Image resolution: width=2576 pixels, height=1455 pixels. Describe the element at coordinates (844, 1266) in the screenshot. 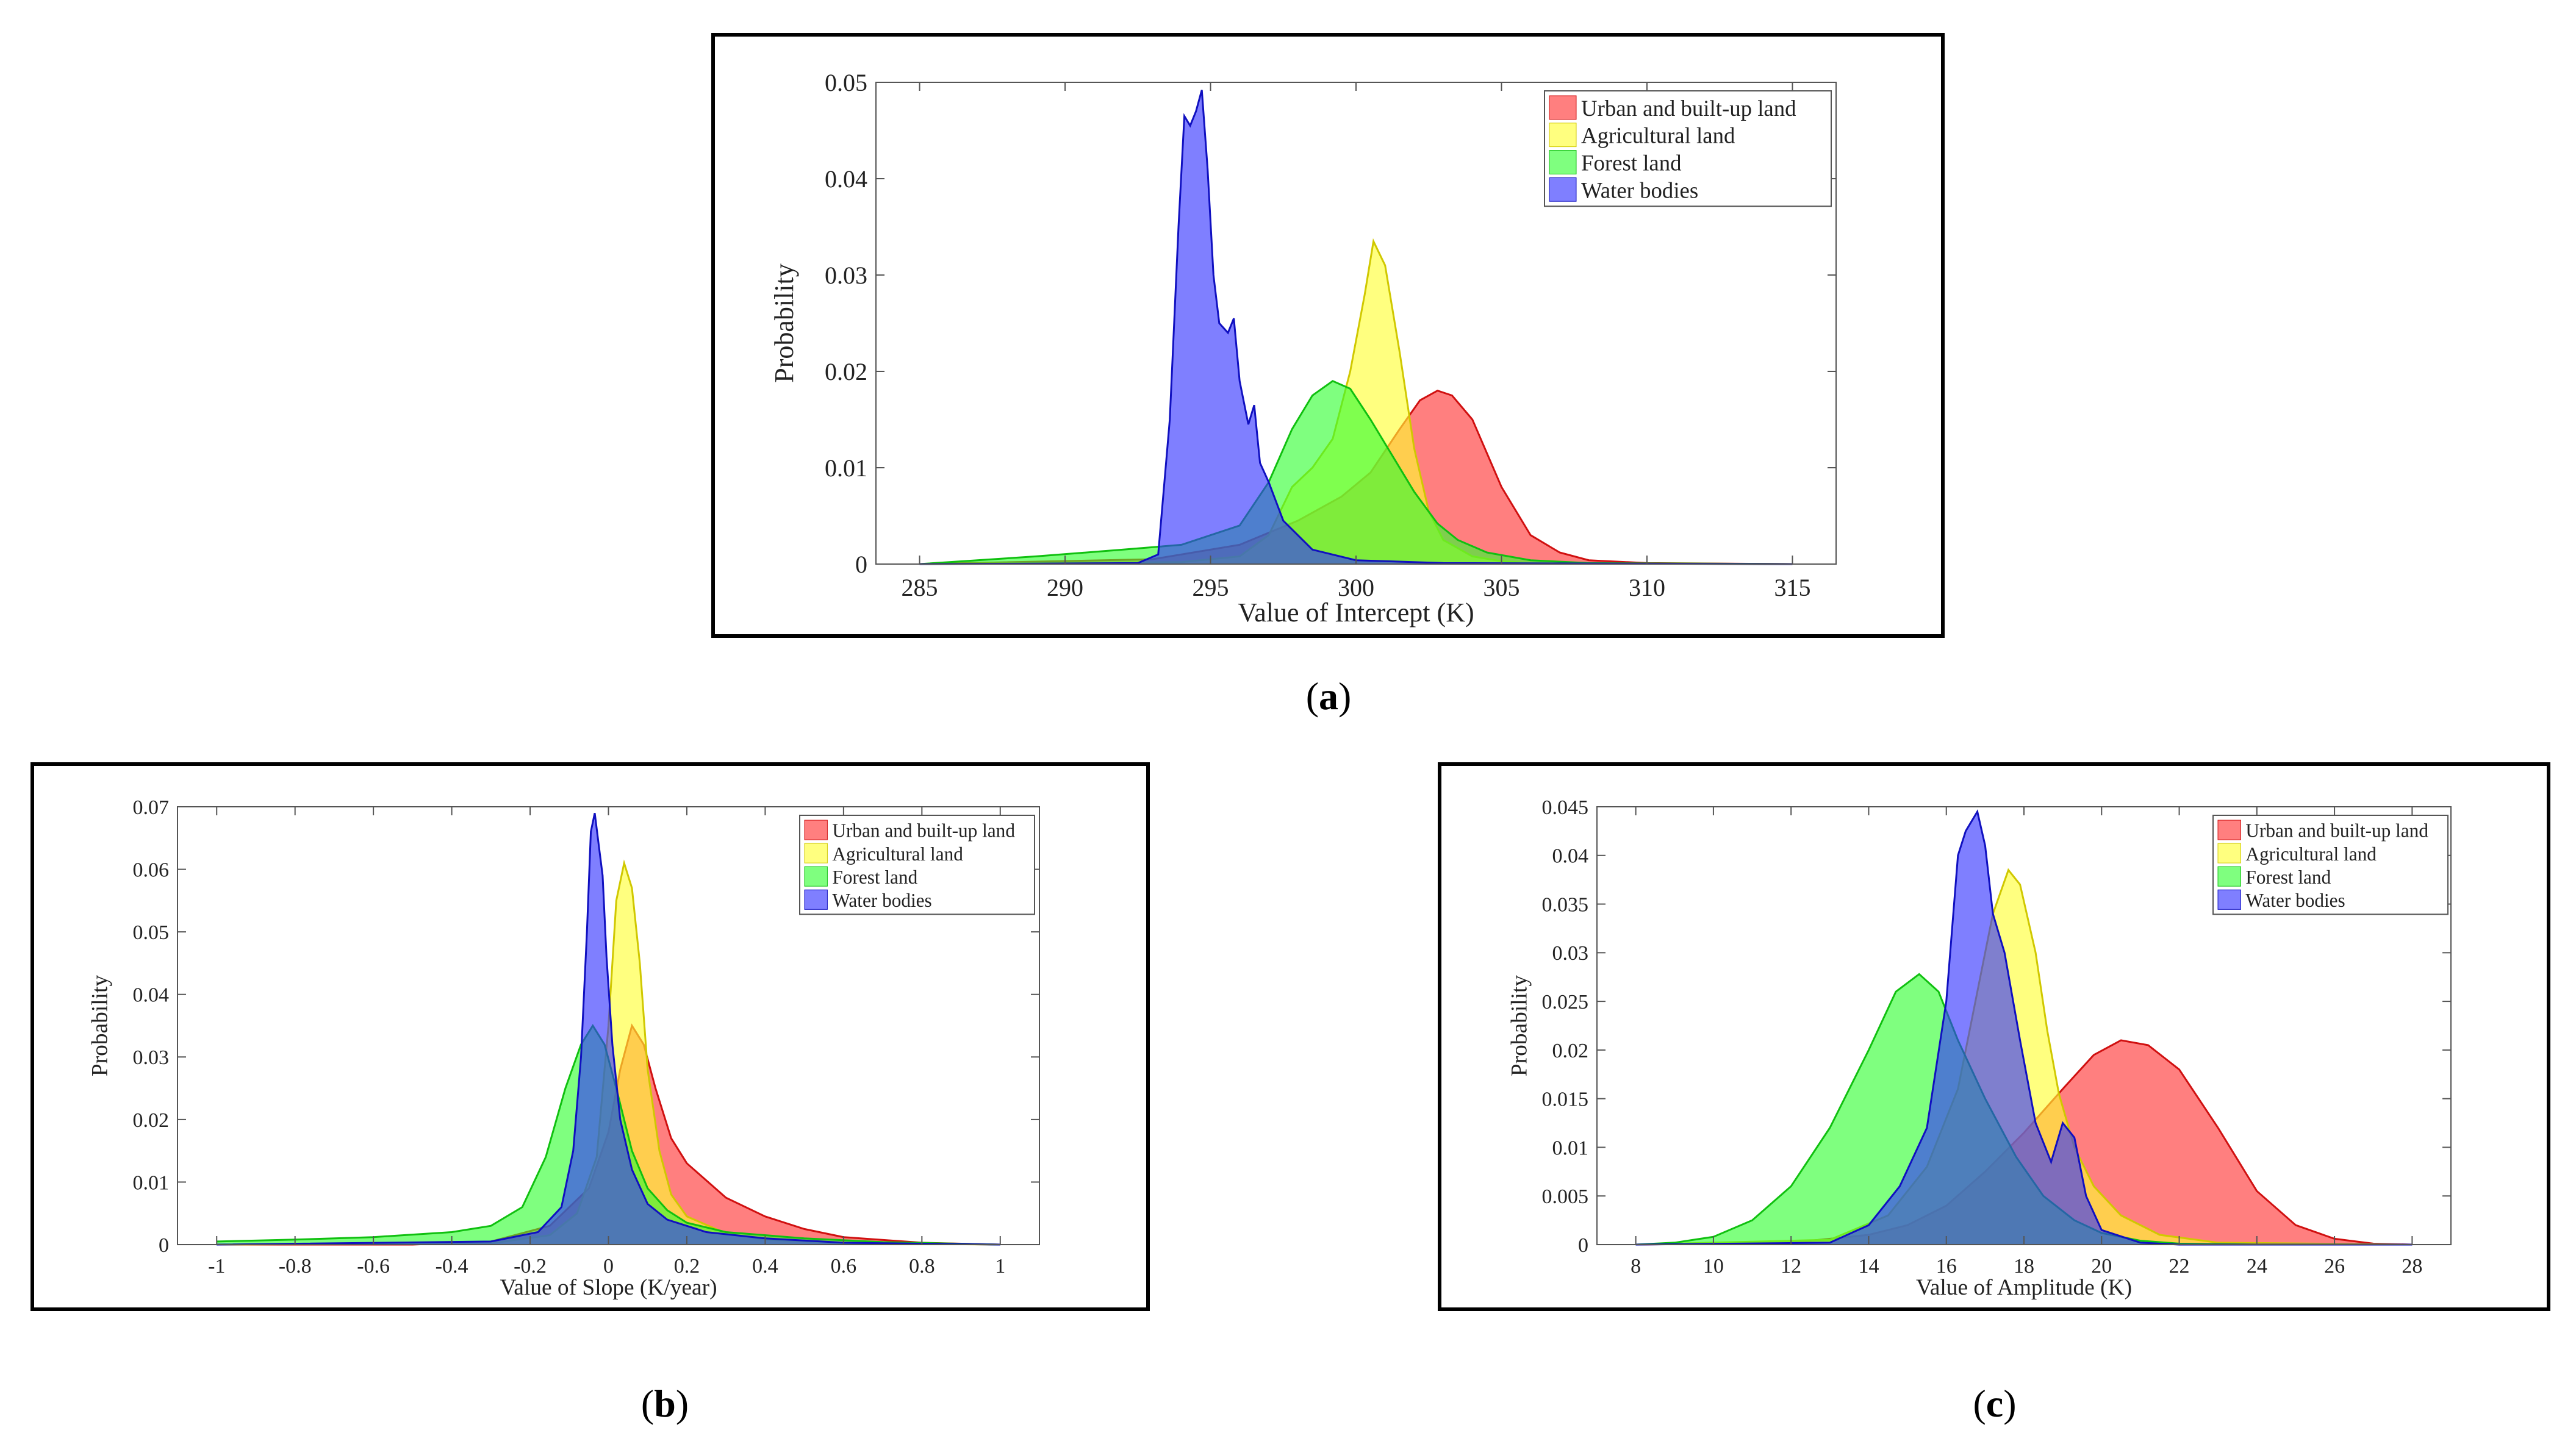

I see `x-tick-label: 0.6` at that location.